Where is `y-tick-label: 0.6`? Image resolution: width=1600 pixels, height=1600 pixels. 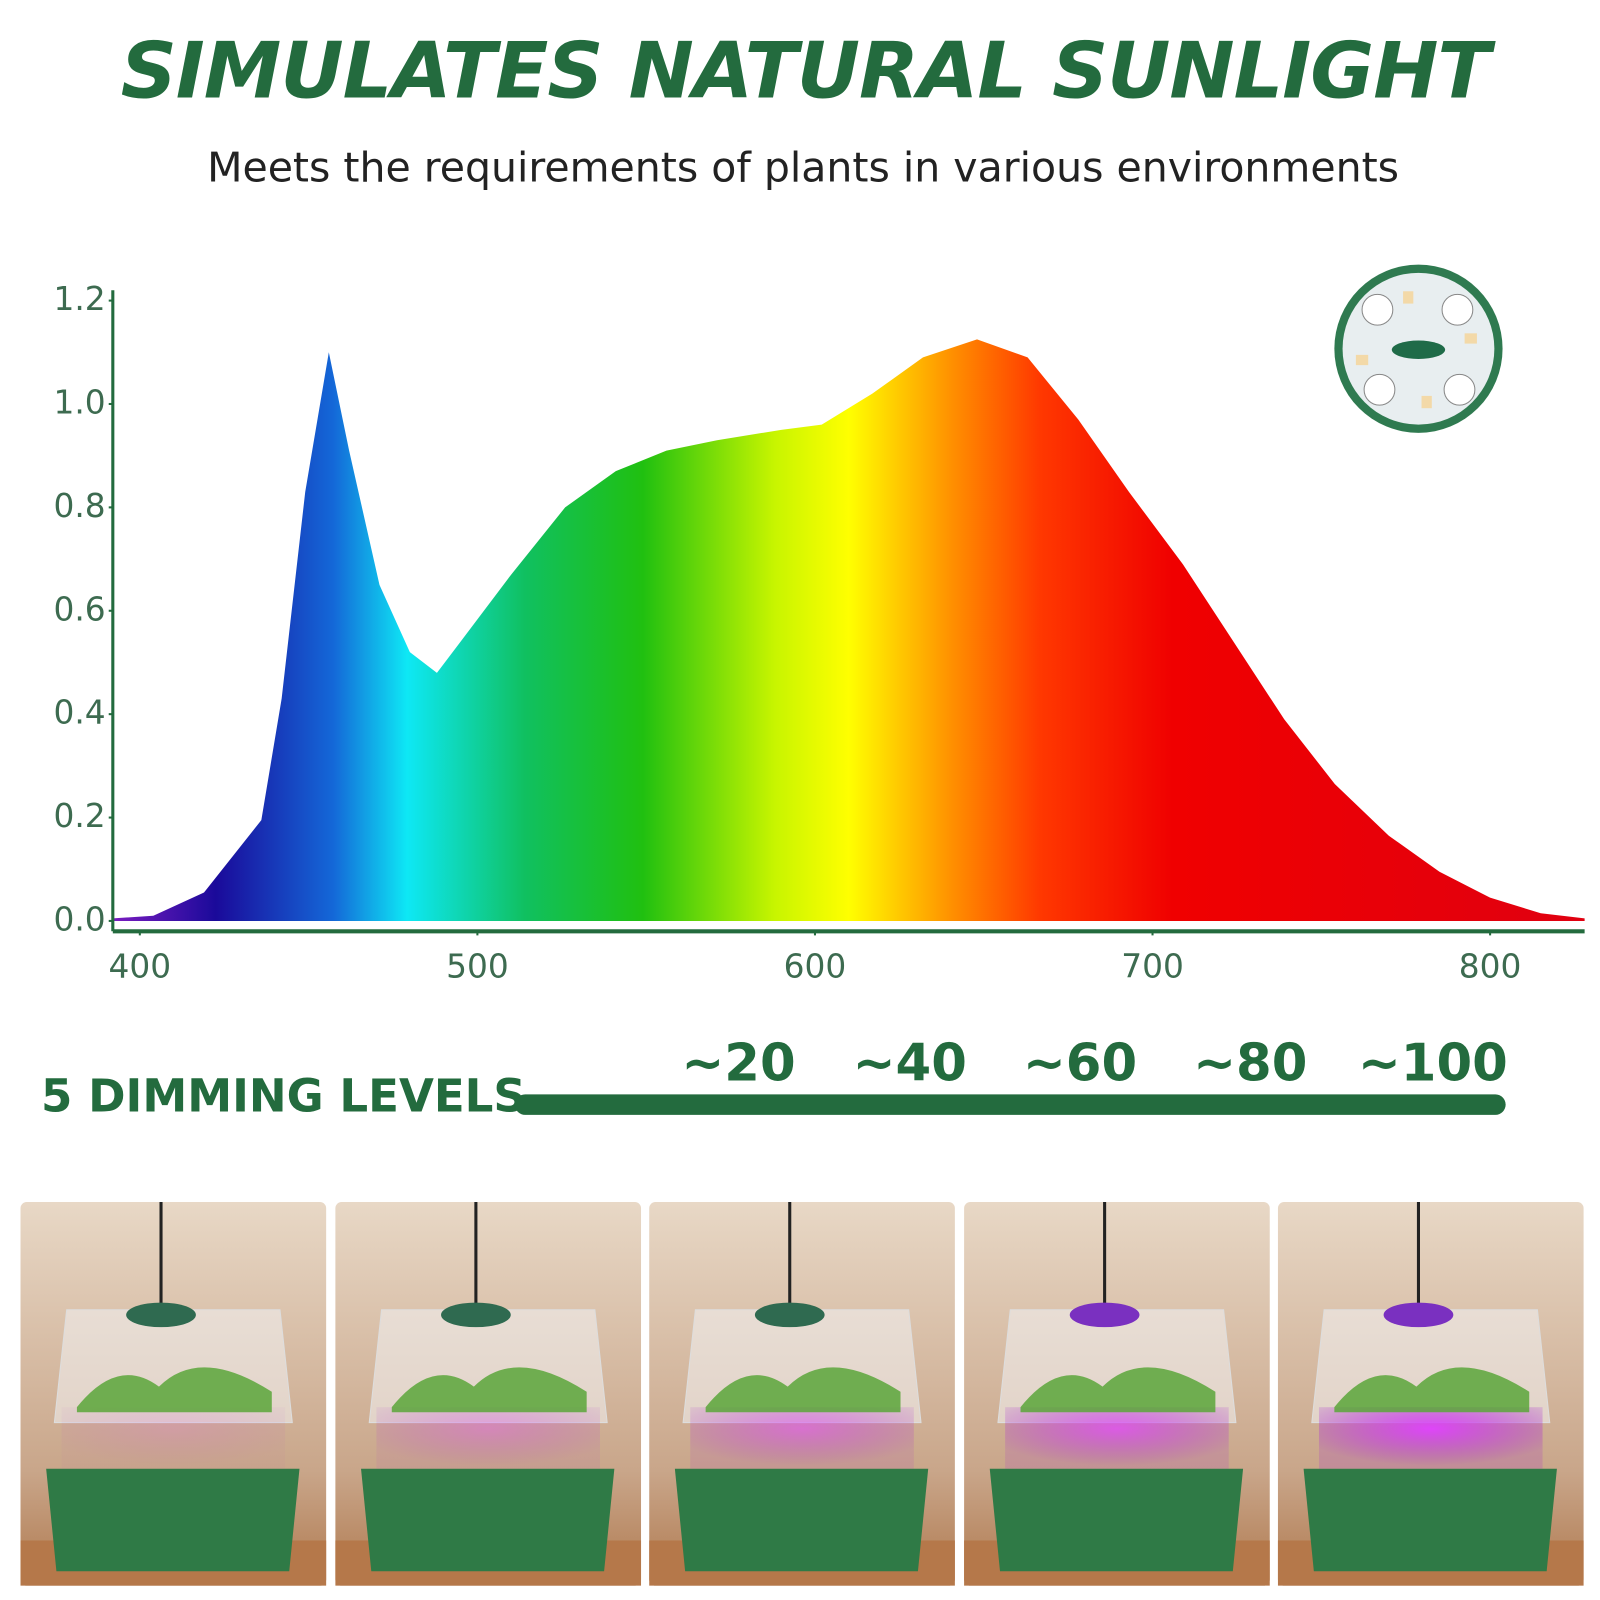
y-tick-label: 0.6 is located at coordinates (79, 609).